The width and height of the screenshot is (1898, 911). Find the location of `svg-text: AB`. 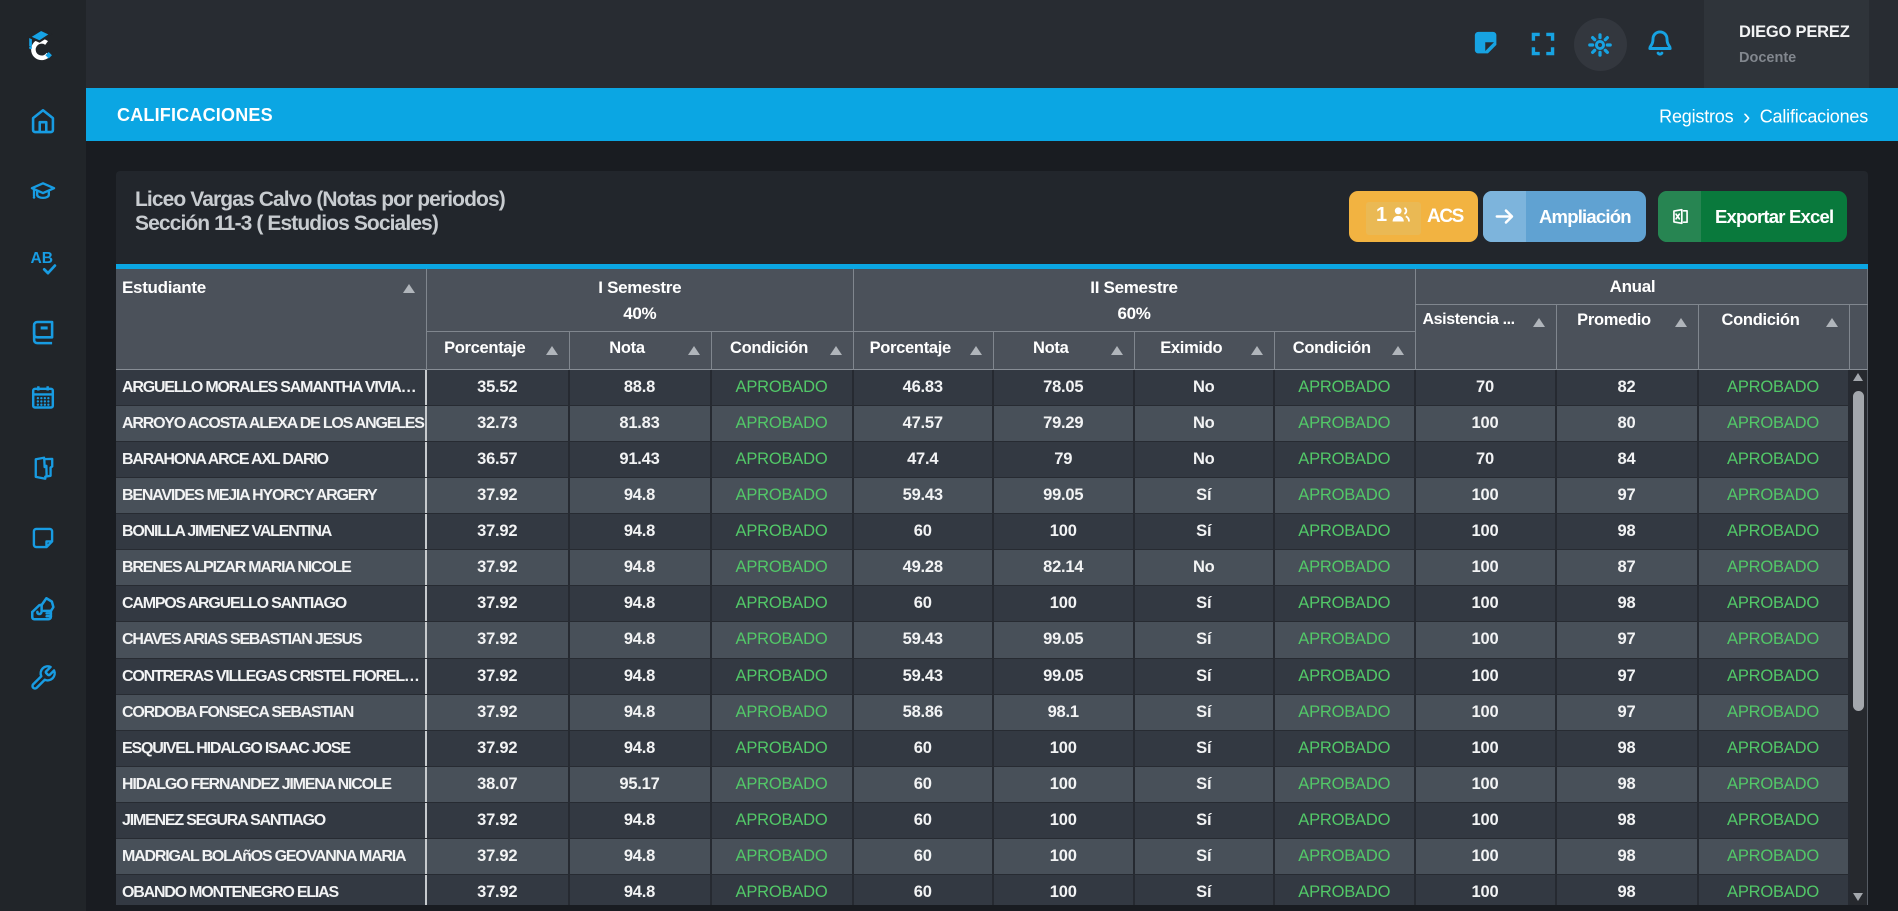

svg-text: AB is located at coordinates (42, 258).